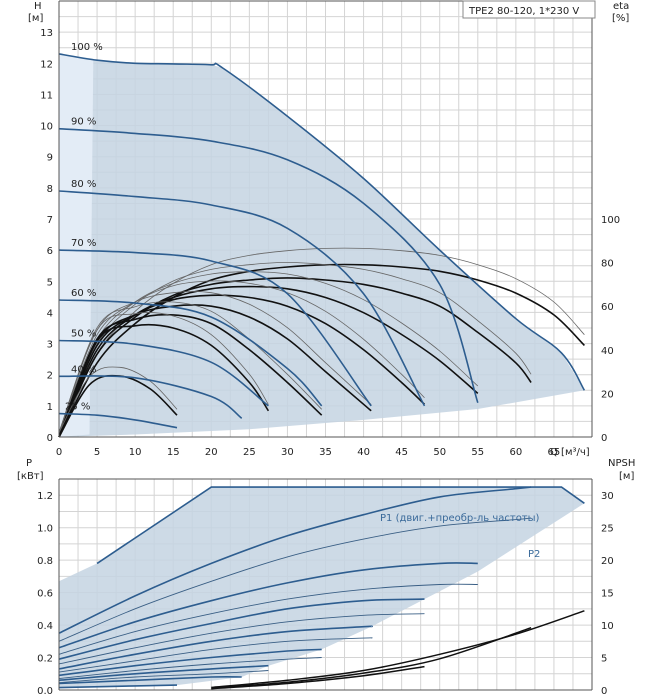 This screenshot has height=700, width=658. I want to click on x-tick: 10, so click(135, 452).